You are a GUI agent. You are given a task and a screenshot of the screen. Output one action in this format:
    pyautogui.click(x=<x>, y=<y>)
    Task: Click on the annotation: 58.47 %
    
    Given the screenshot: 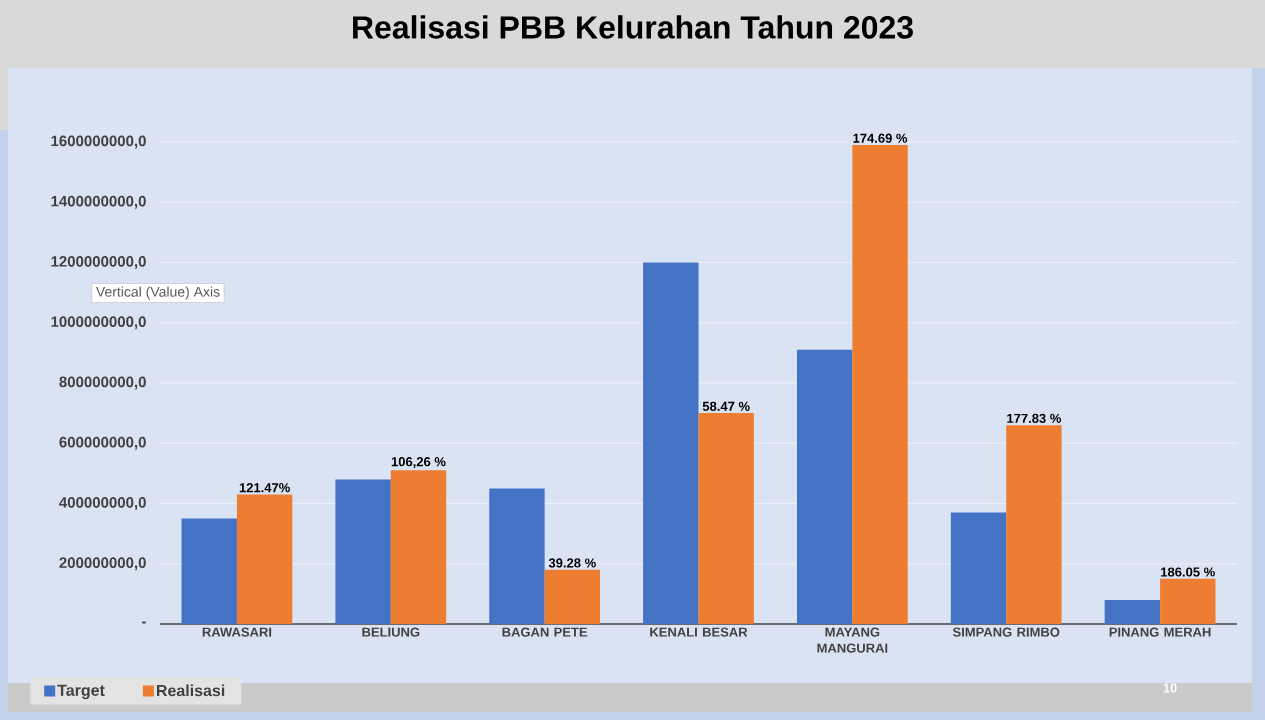 What is the action you would take?
    pyautogui.click(x=726, y=406)
    